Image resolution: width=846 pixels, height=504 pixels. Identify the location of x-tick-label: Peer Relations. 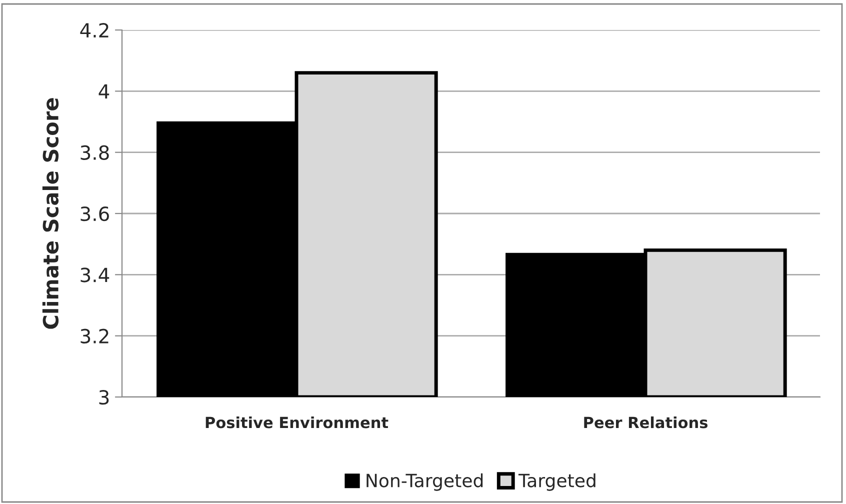
(646, 422).